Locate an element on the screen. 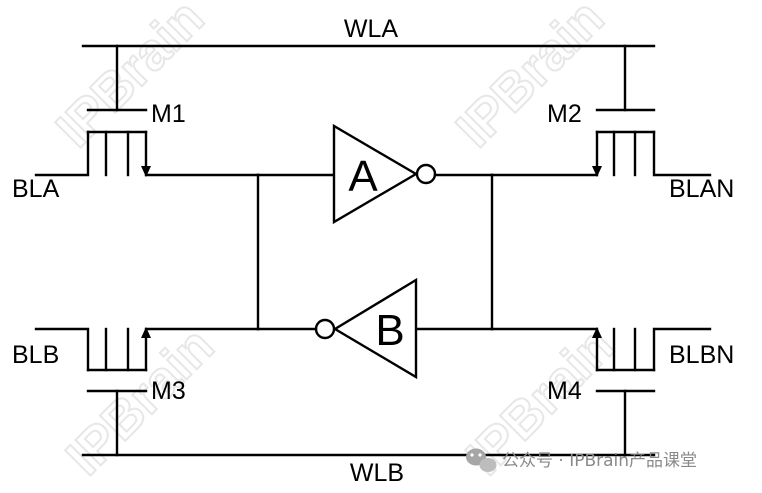 The width and height of the screenshot is (762, 493). inverter-b is located at coordinates (375, 328).